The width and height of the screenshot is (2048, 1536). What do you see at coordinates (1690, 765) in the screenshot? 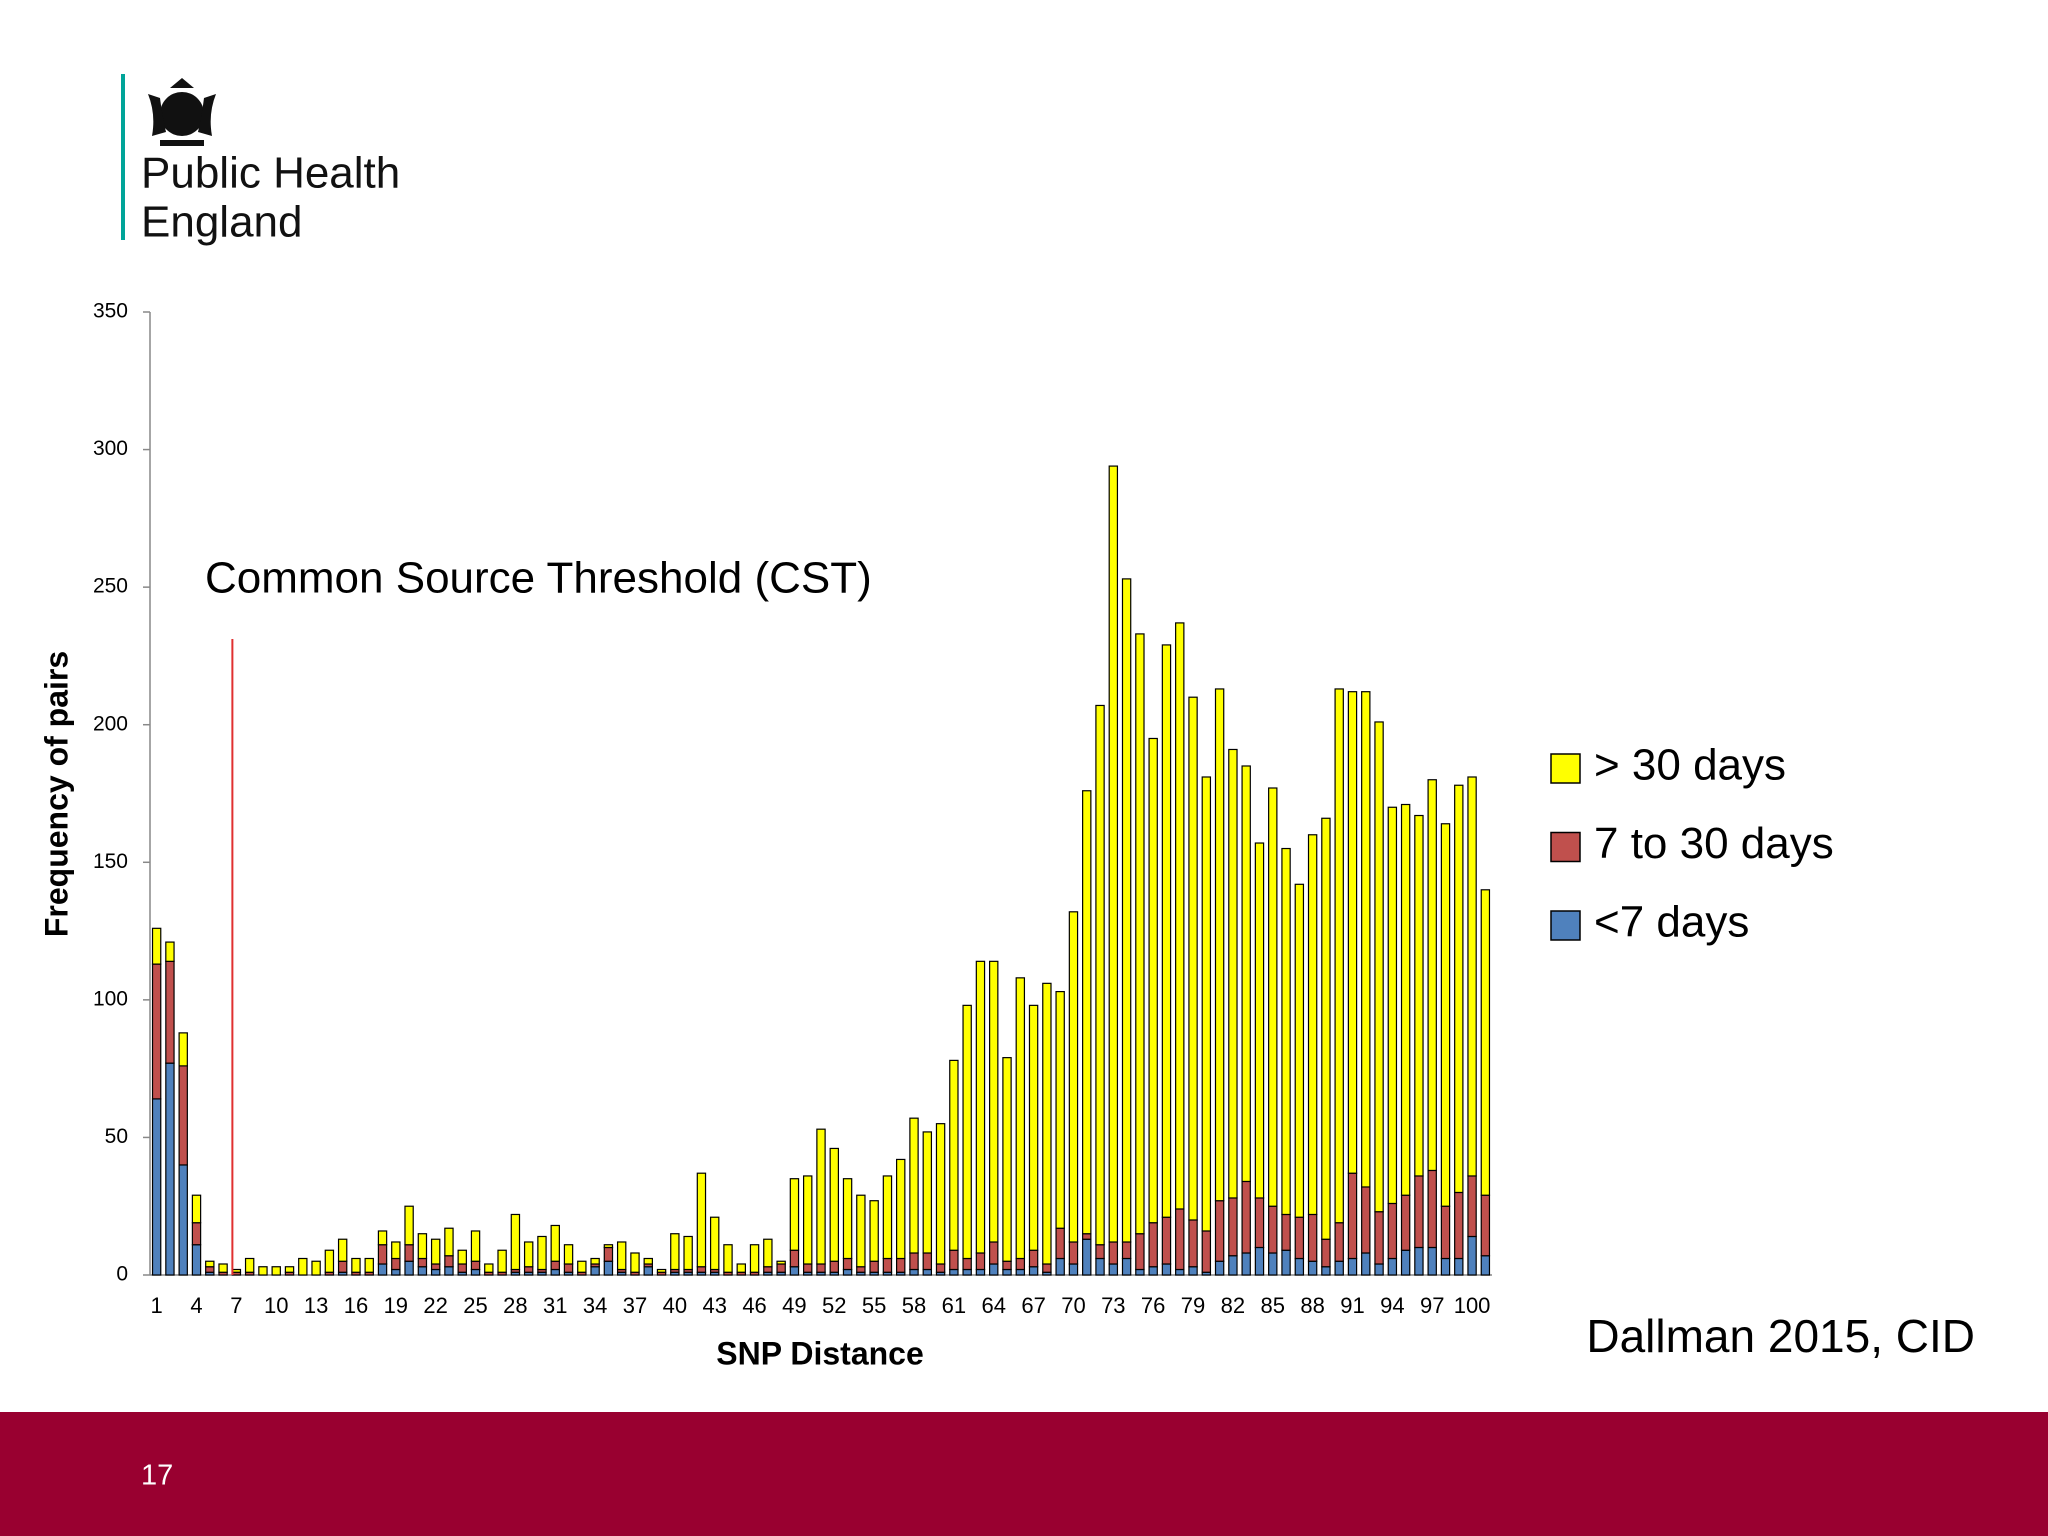
I see `legend-label: > 30 days` at bounding box center [1690, 765].